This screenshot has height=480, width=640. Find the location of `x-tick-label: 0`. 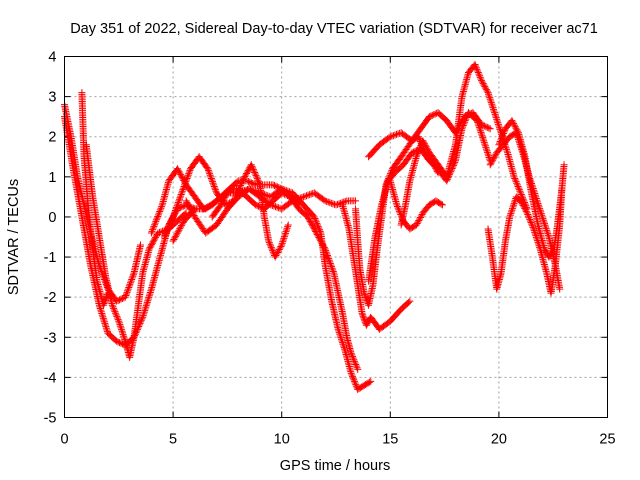

x-tick-label: 0 is located at coordinates (64, 440).